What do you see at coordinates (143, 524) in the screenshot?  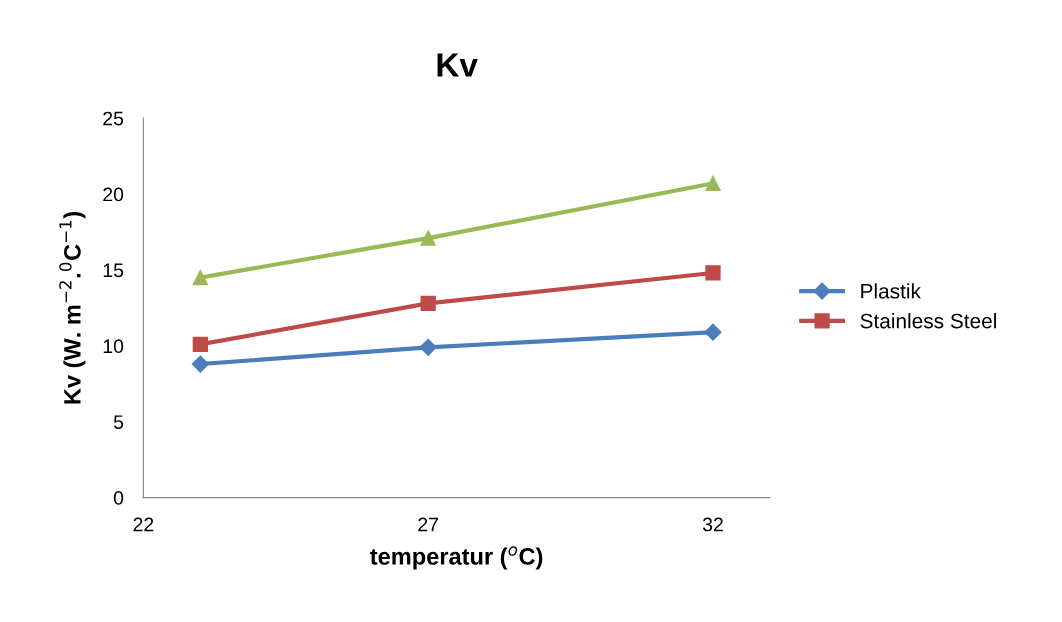 I see `x-tick-label: 22` at bounding box center [143, 524].